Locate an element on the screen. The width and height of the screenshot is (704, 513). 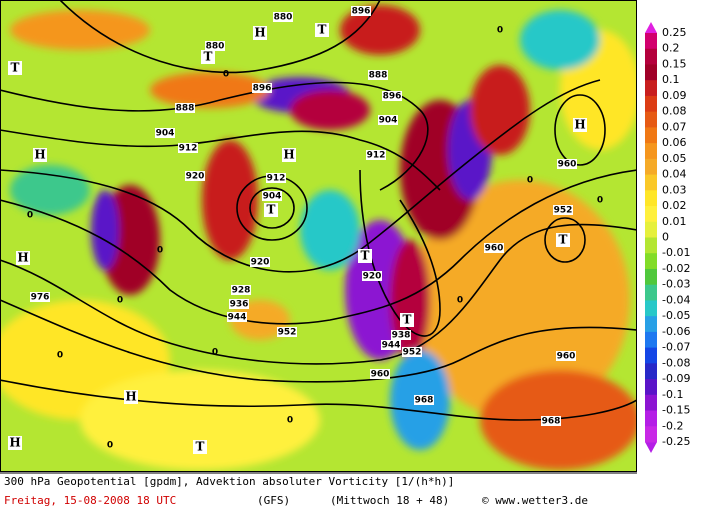
footer-run: (Mittwoch 18 + 48) is located at coordinates (389, 500).